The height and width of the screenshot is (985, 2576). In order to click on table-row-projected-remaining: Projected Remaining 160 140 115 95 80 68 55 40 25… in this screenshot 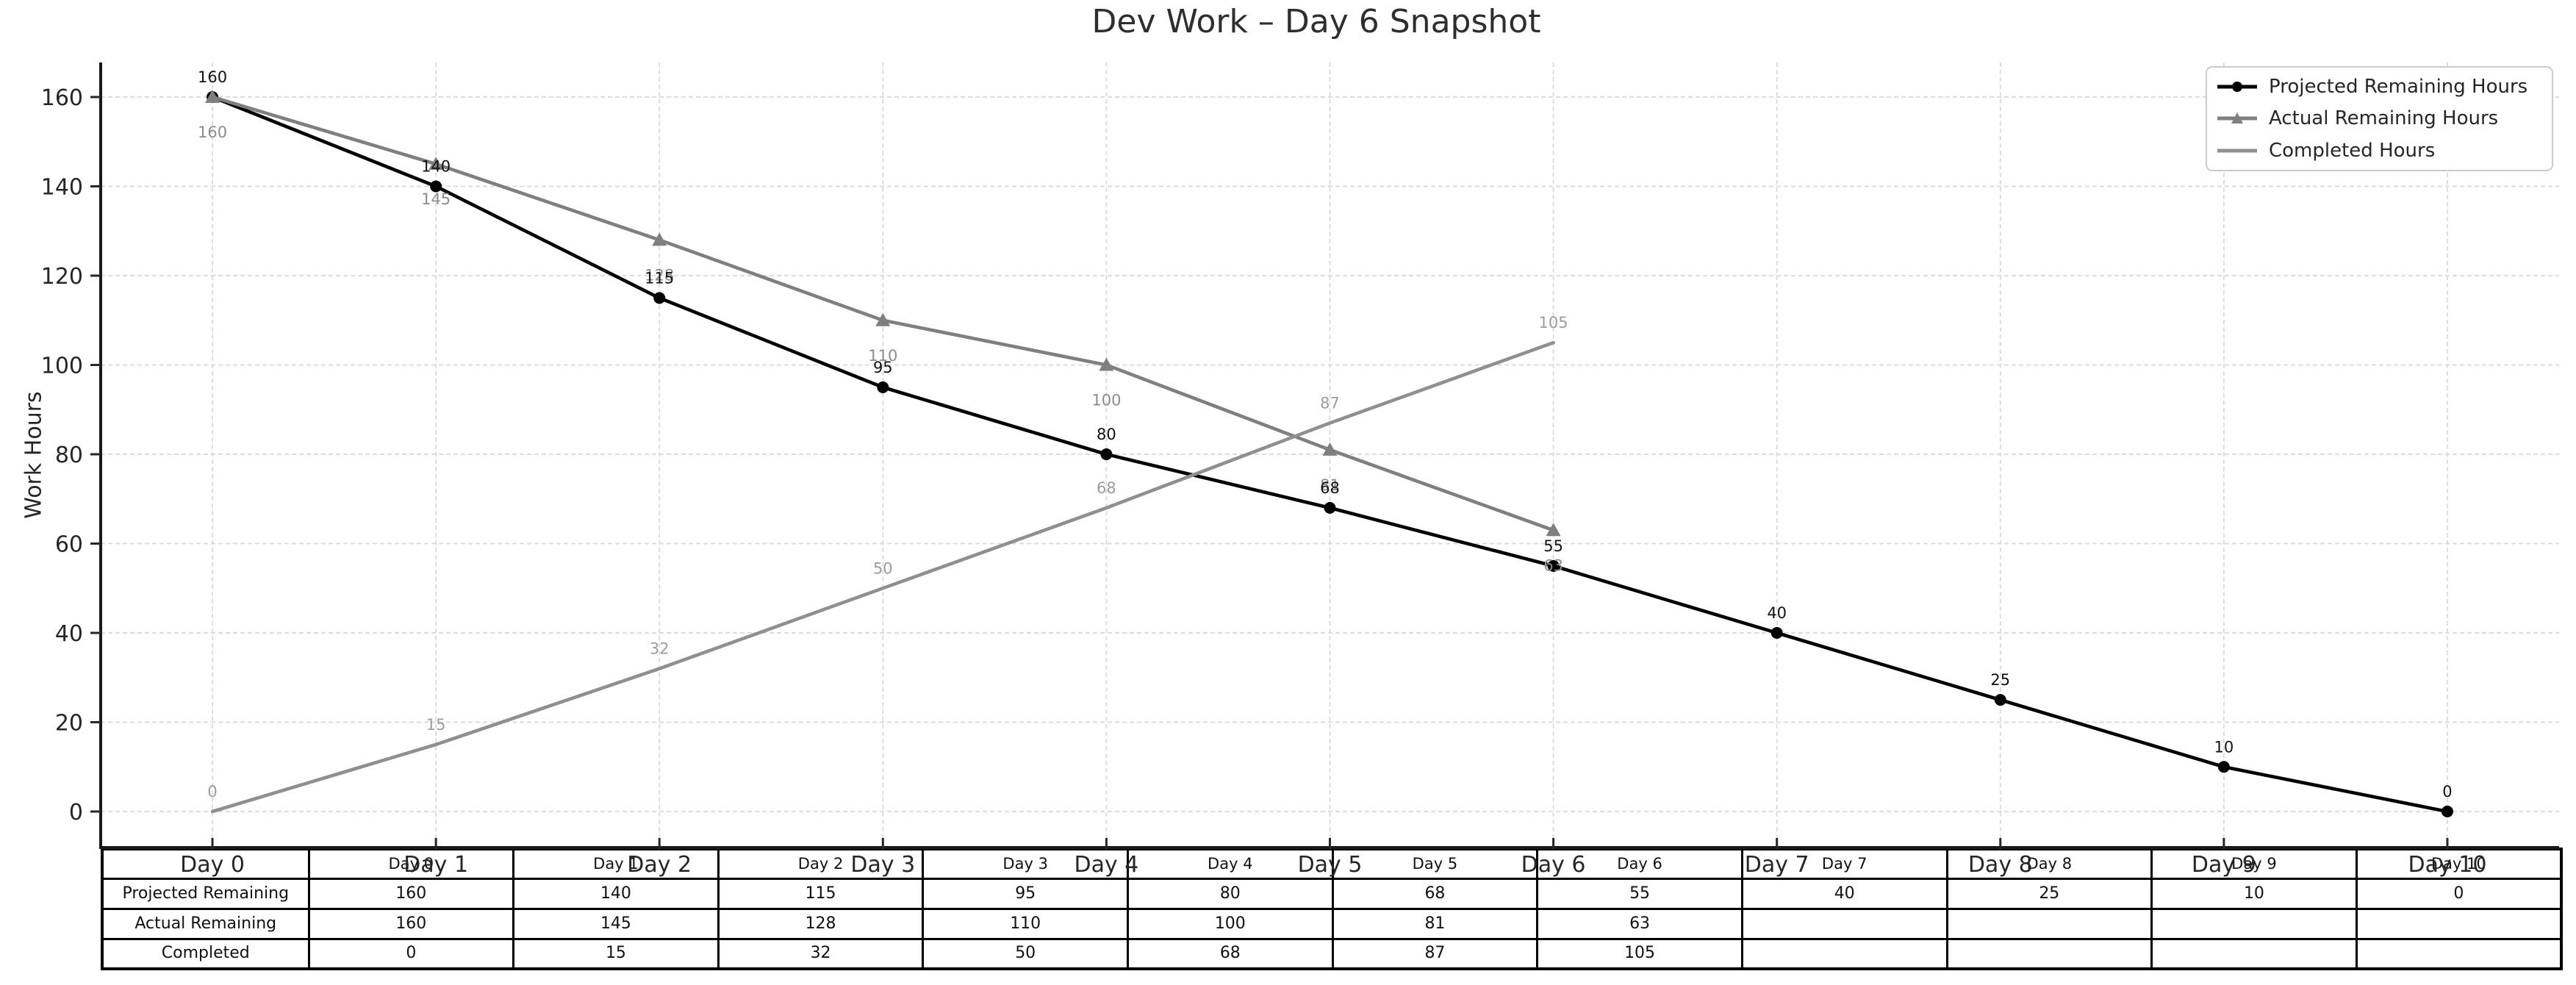, I will do `click(1332, 893)`.